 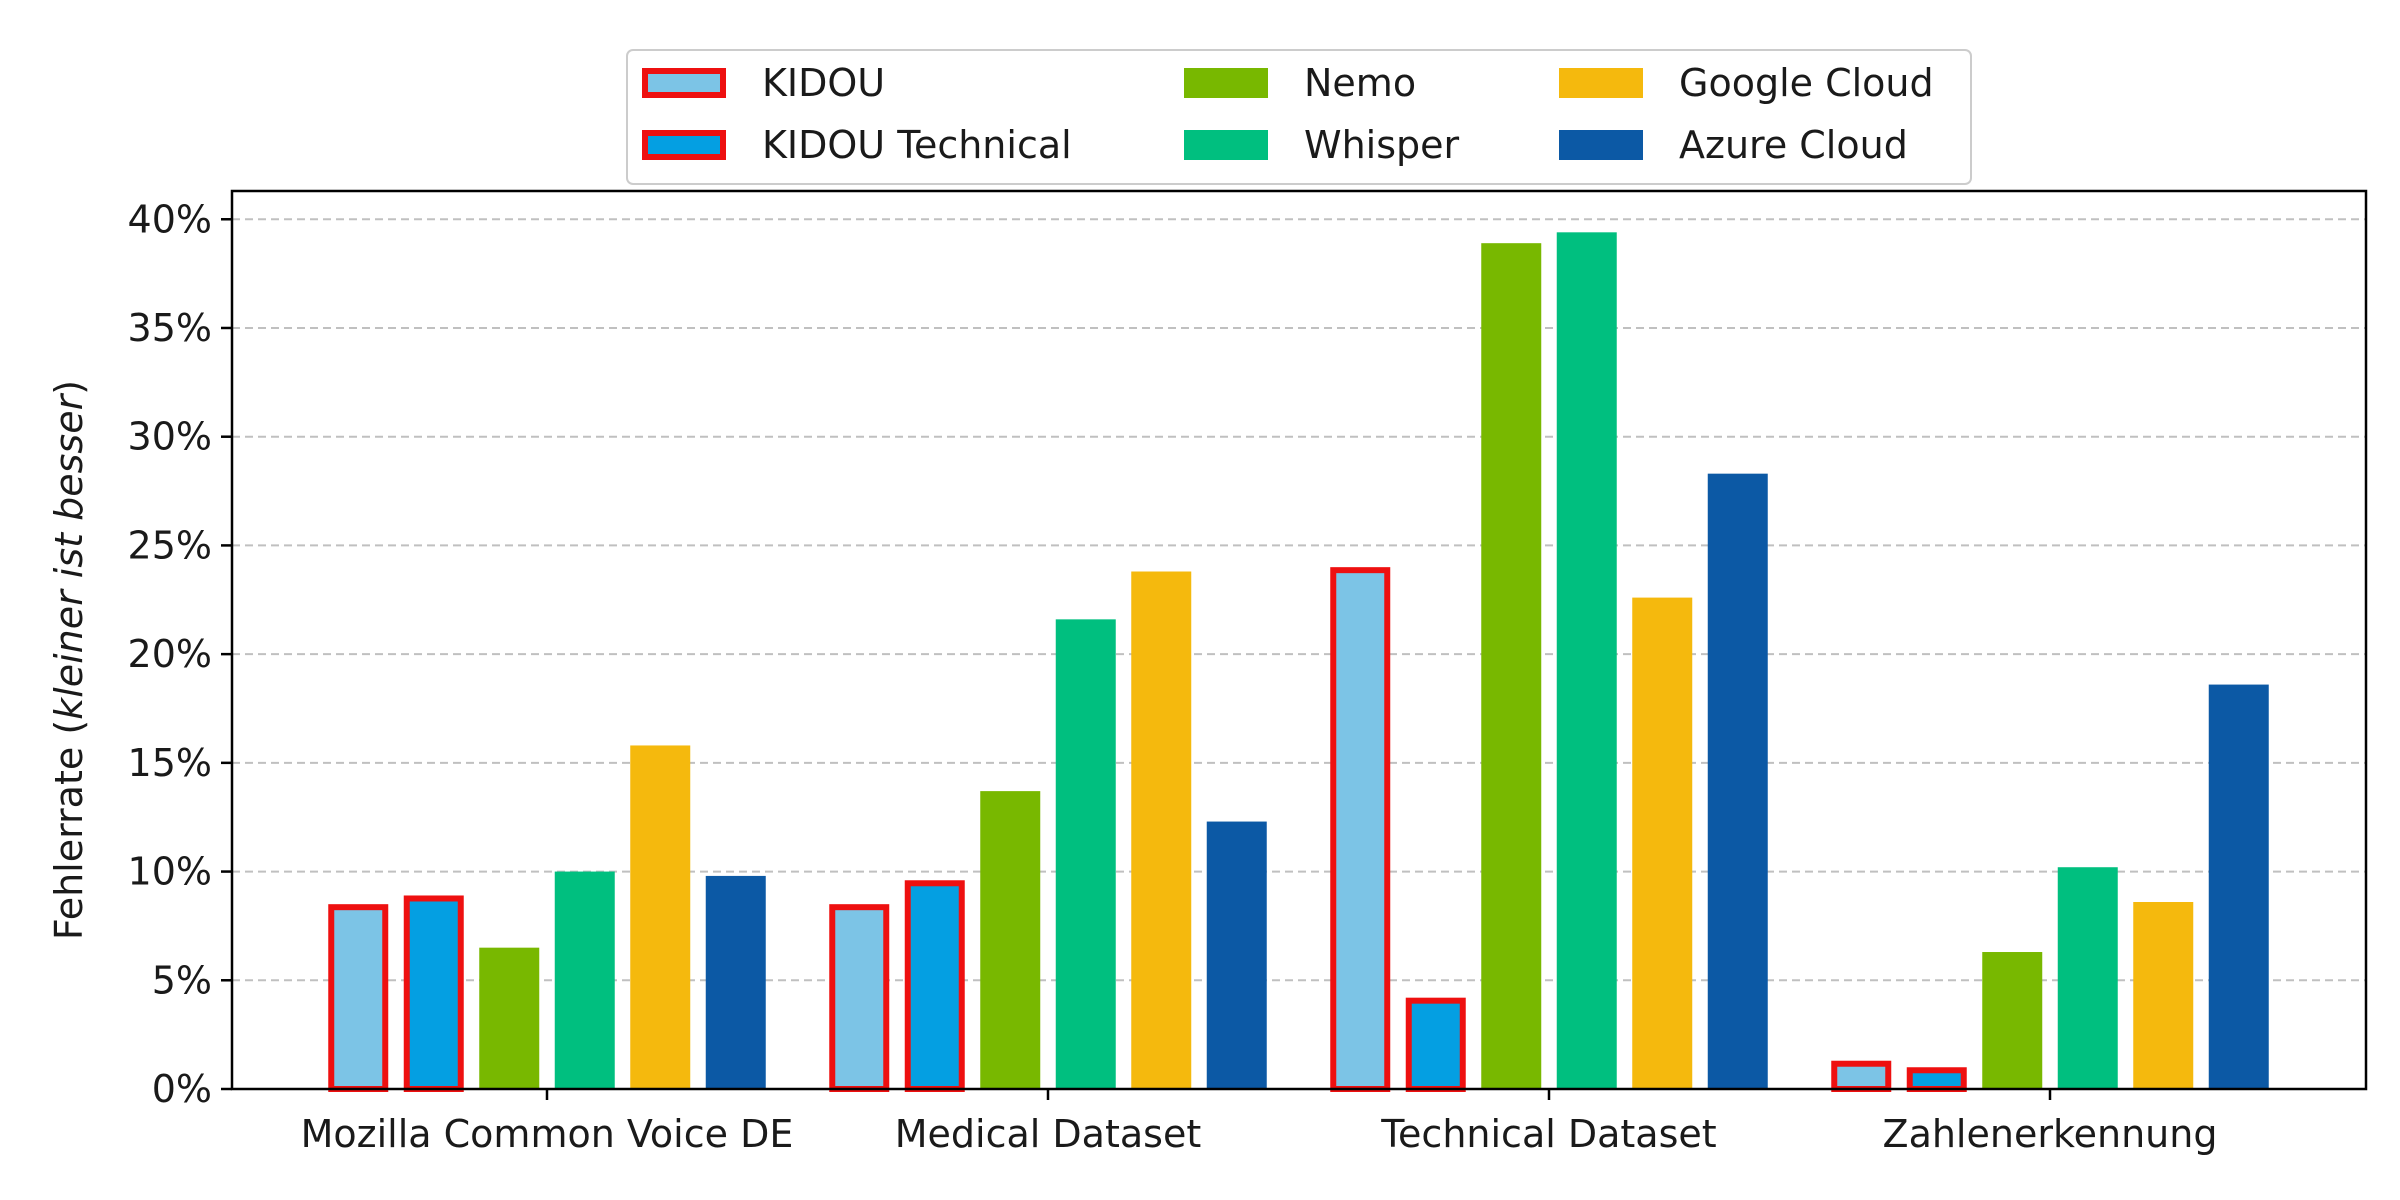 I want to click on legend-label-whisper: Whisper, so click(x=1382, y=145).